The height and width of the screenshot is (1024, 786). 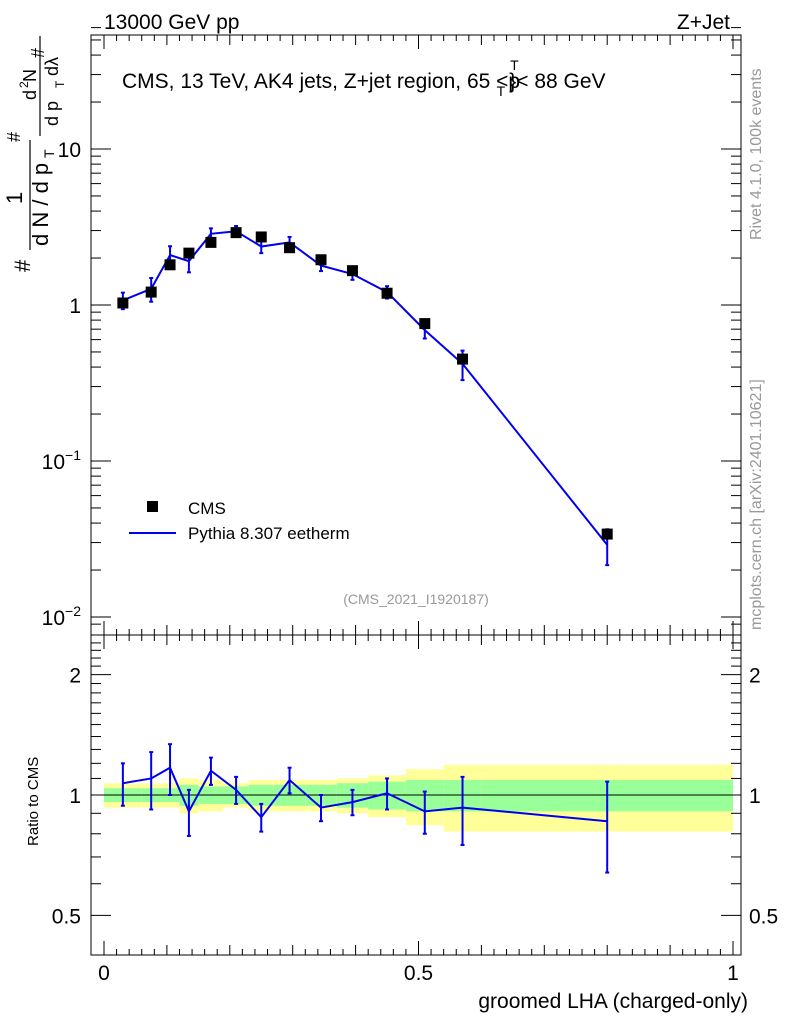 I want to click on ylabel-sq: 2, so click(x=24, y=84).